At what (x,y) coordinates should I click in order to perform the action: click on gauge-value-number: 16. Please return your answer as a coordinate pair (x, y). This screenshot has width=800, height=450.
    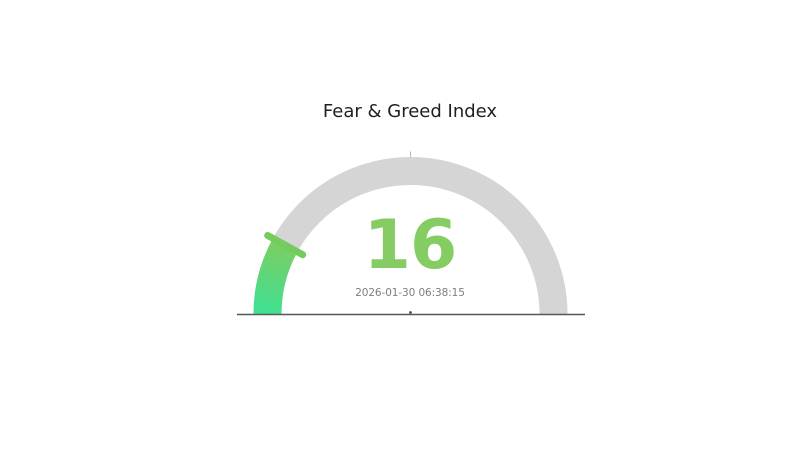
    Looking at the image, I should click on (410, 245).